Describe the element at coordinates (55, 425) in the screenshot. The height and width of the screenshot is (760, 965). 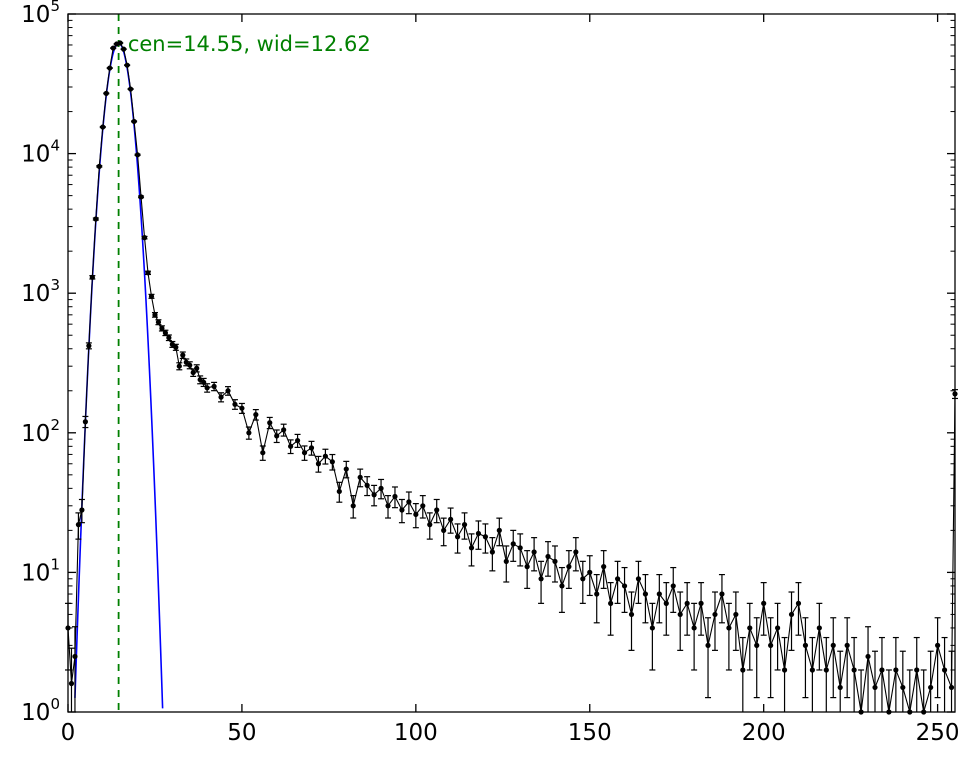
I see `y-tick-exponent: 2` at that location.